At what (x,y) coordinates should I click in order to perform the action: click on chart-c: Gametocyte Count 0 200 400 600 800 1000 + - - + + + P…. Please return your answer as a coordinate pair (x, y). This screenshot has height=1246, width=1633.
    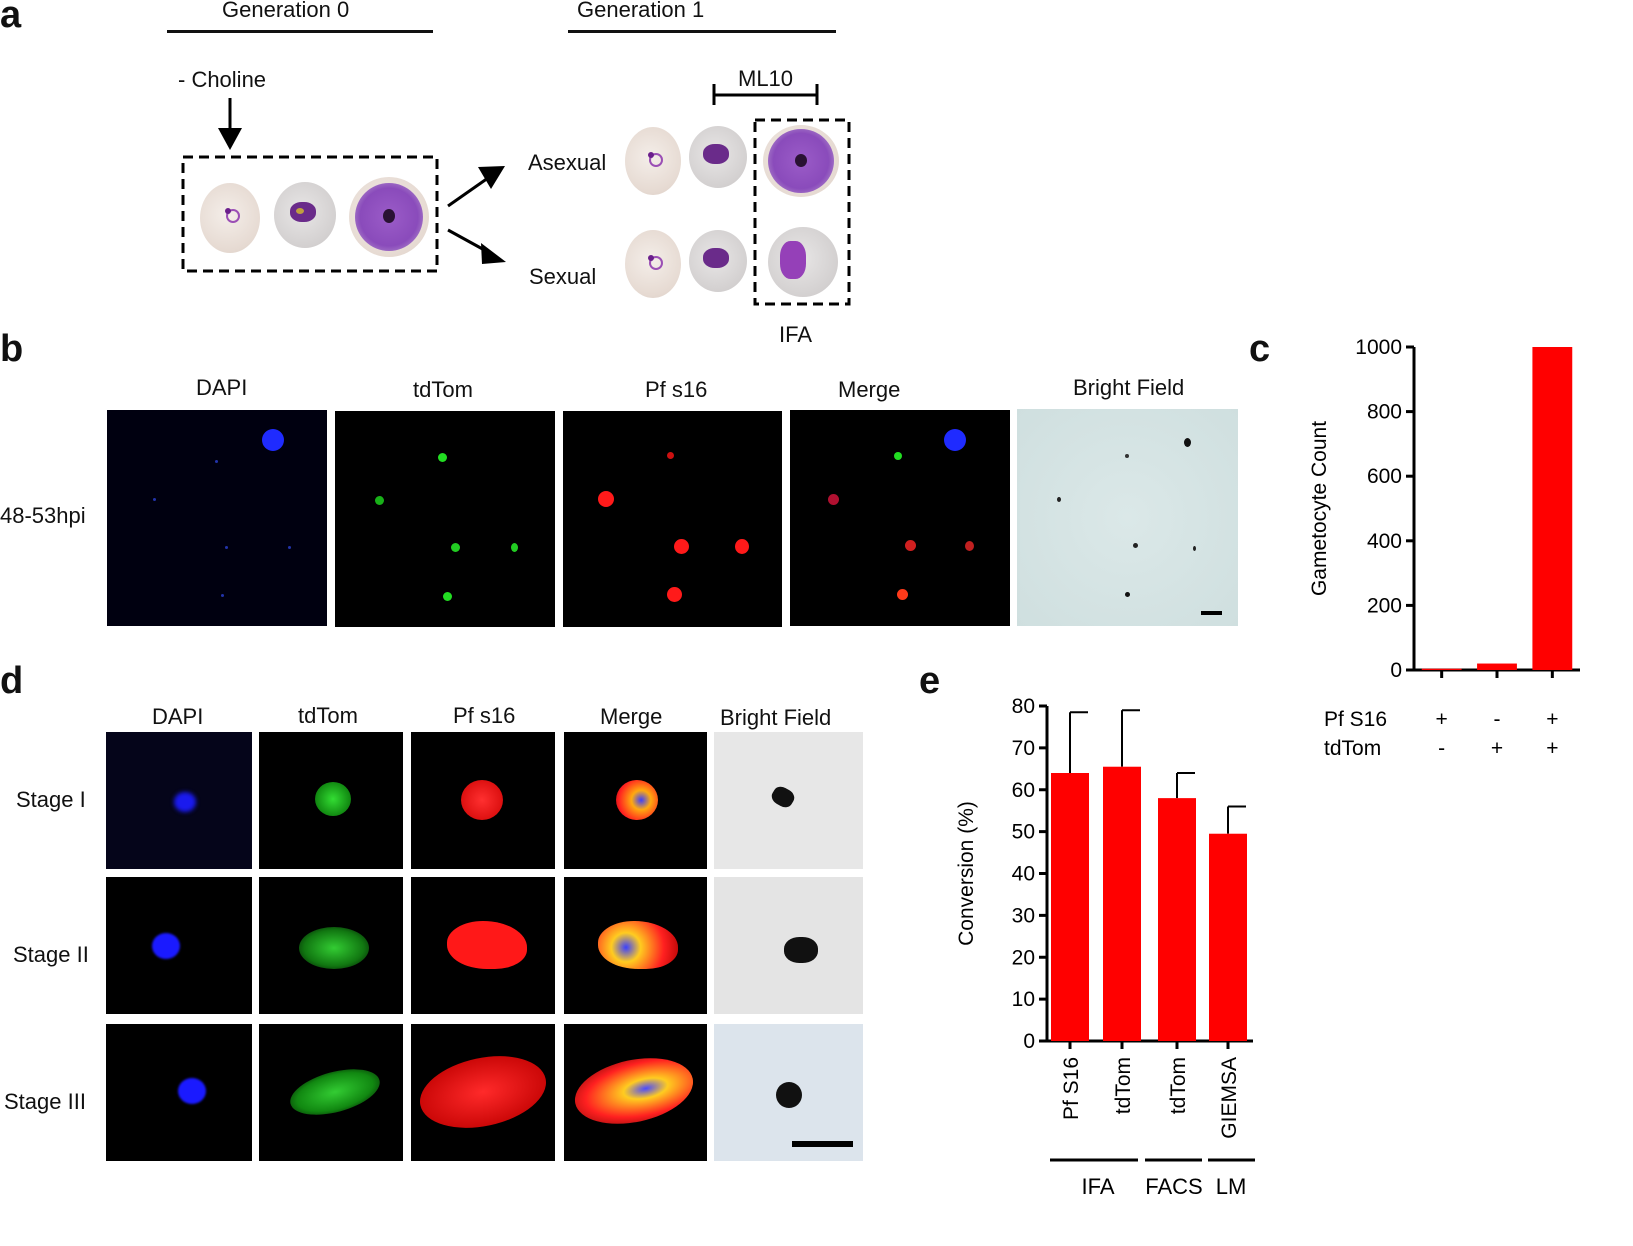
    Looking at the image, I should click on (1444, 548).